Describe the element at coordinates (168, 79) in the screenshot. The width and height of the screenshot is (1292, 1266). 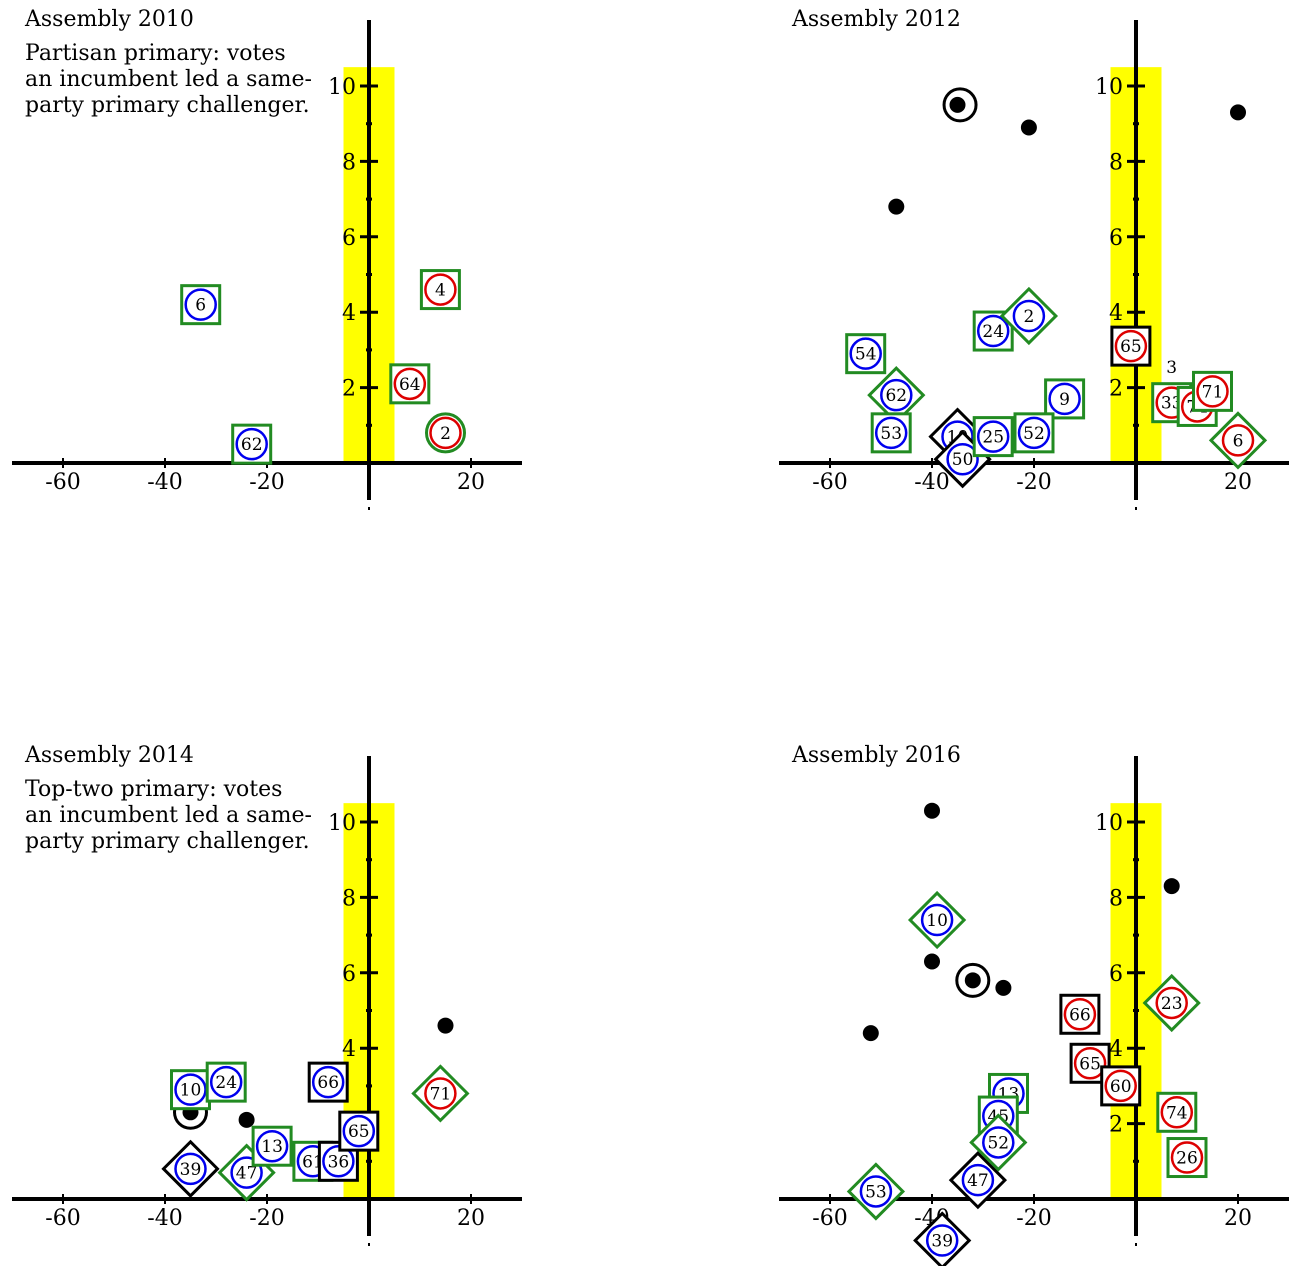
I see `chart-subtitle-line: an incumbent led a same-` at that location.